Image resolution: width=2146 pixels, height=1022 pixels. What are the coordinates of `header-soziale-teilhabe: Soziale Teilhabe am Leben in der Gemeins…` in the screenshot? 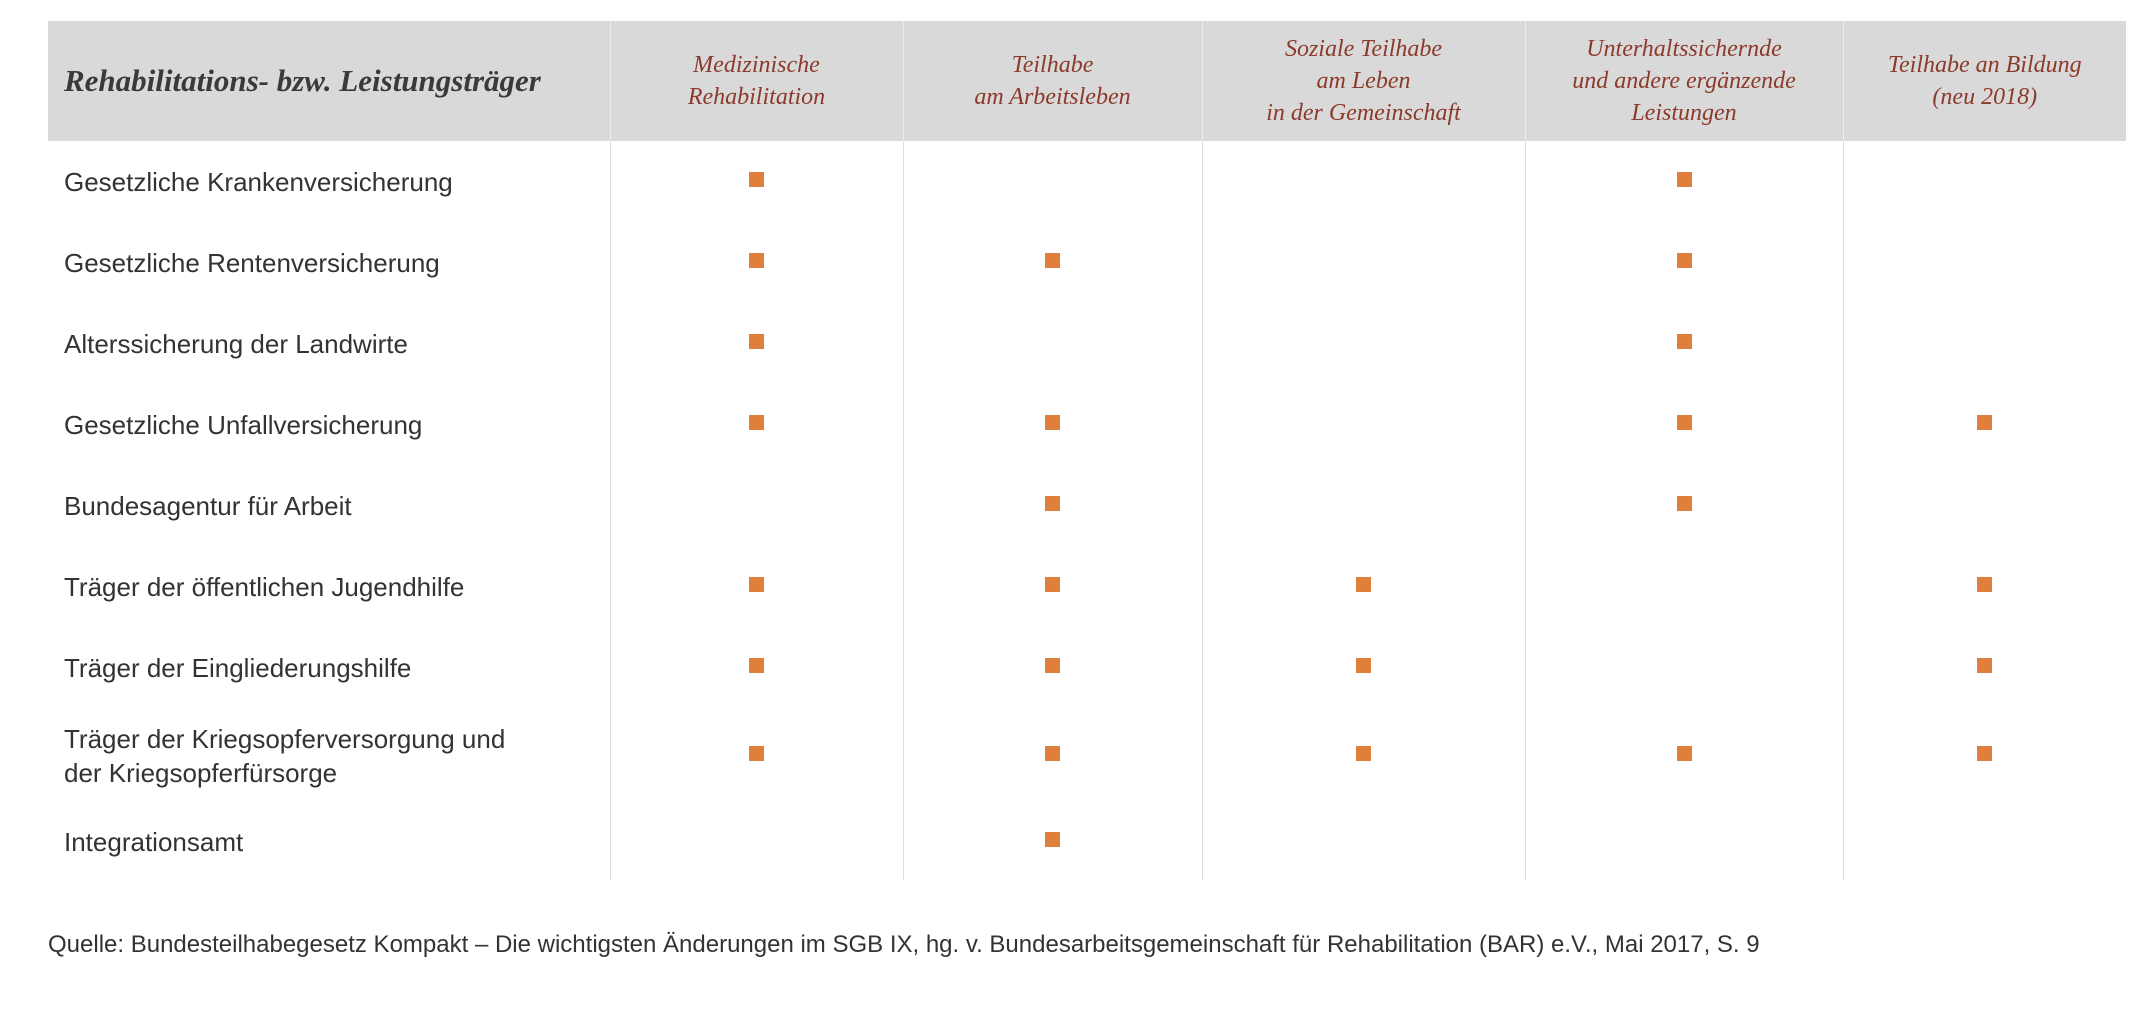 It's located at (1364, 81).